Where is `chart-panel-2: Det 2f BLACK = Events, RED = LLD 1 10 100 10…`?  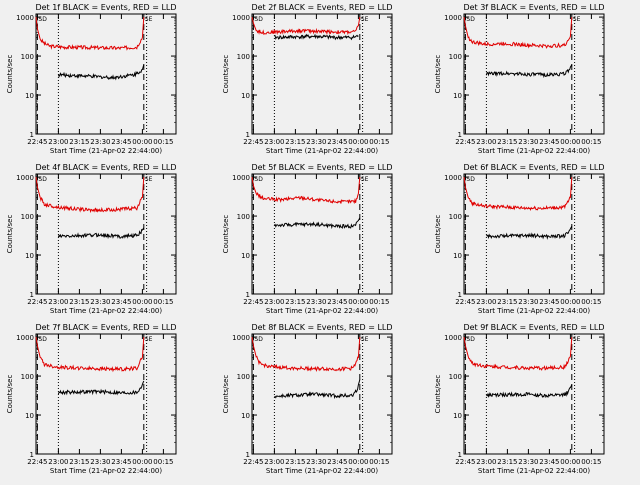 chart-panel-2: Det 2f BLACK = Events, RED = LLD 1 10 100 10… is located at coordinates (307, 79).